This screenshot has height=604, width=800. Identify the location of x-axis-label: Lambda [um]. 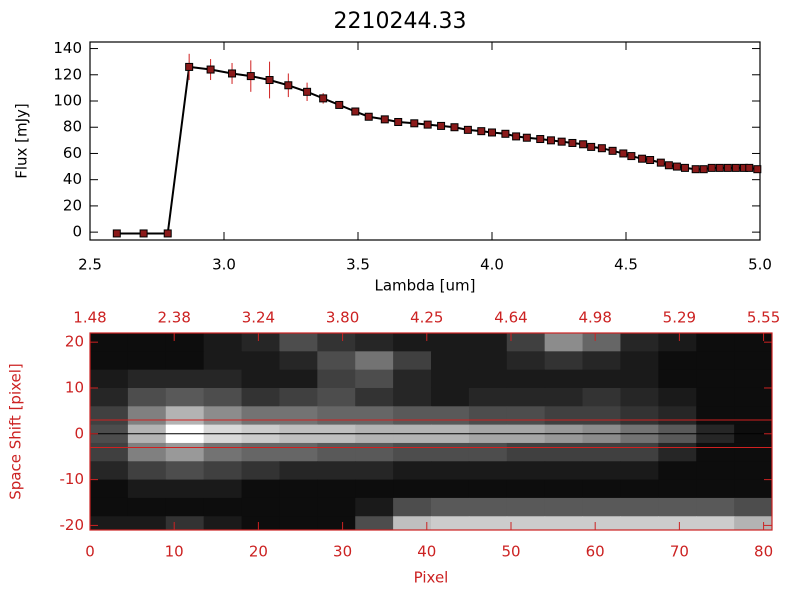
(425, 286).